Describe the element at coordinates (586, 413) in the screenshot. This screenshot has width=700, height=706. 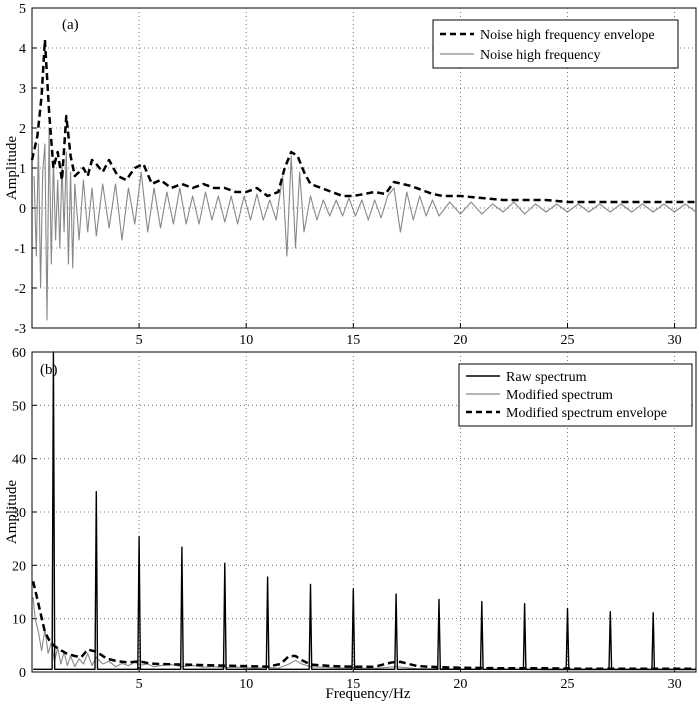
I see `legend-mod-envelope-label: Modified spectrum envelope` at that location.